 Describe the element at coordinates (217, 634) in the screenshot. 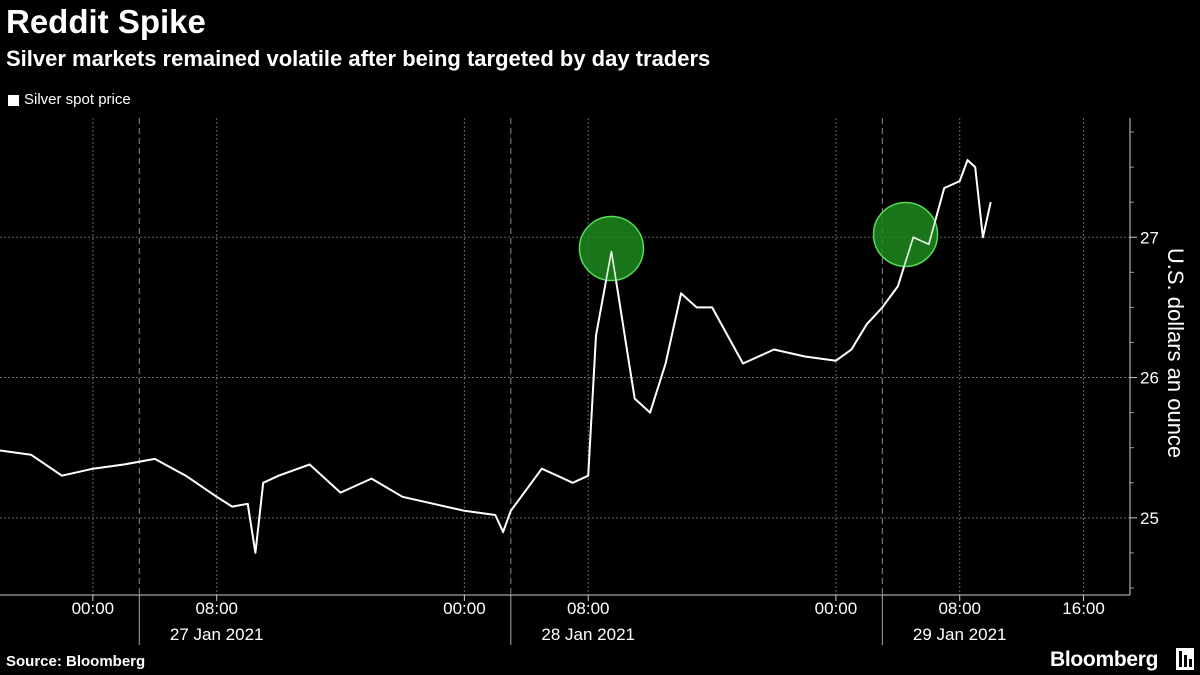

I see `x-date-label: 27 Jan 2021` at that location.